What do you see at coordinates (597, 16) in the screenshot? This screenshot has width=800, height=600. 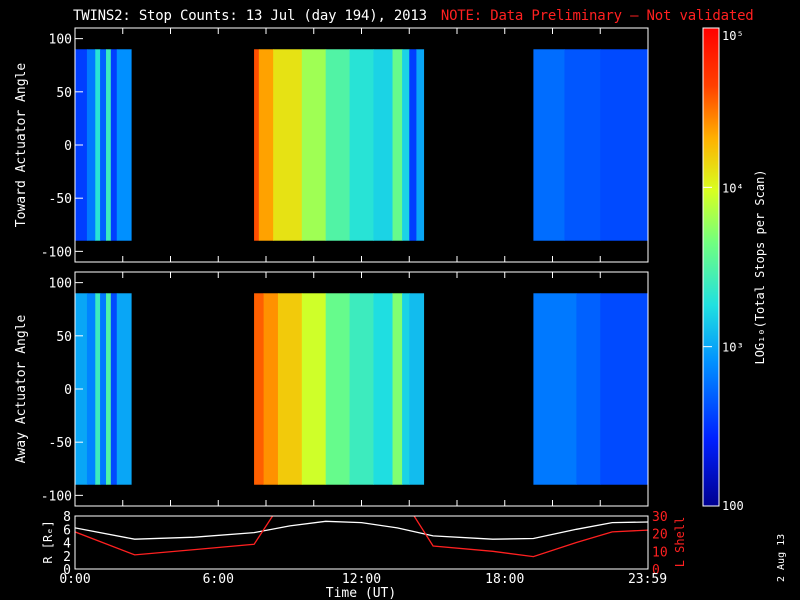 I see `title-note: NOTE: Data Preliminary – Not validated` at bounding box center [597, 16].